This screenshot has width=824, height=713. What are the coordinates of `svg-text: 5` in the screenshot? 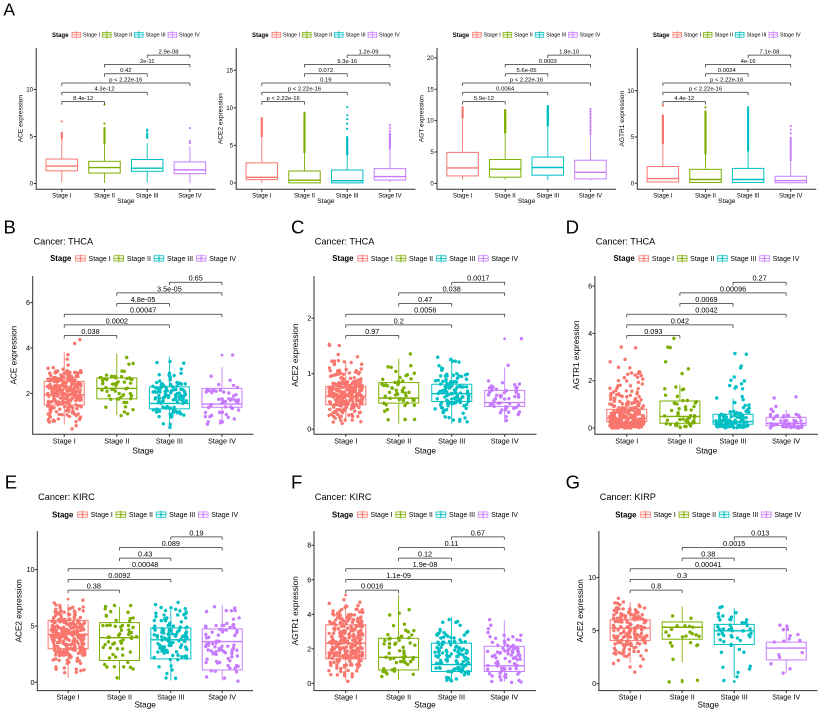 It's located at (232, 145).